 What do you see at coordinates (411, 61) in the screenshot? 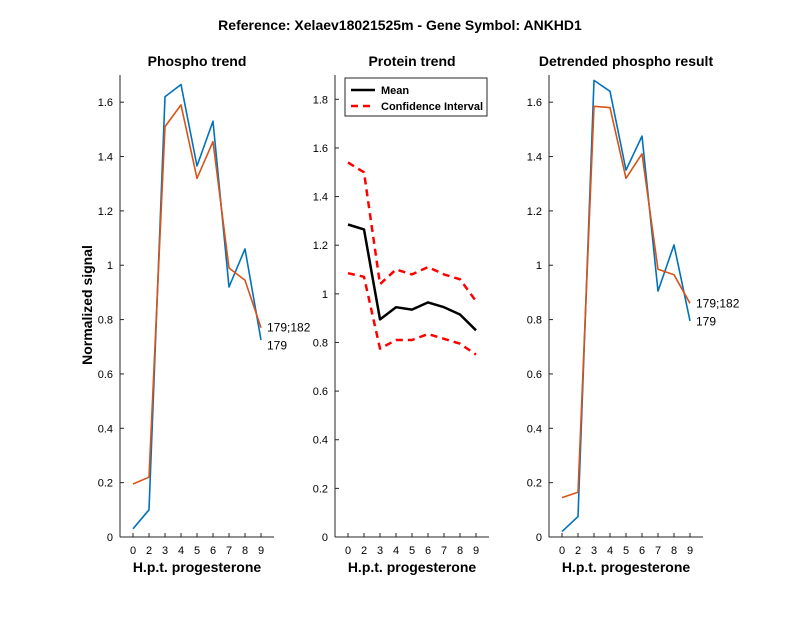
I see `protein-trend-title: Protein trend` at bounding box center [411, 61].